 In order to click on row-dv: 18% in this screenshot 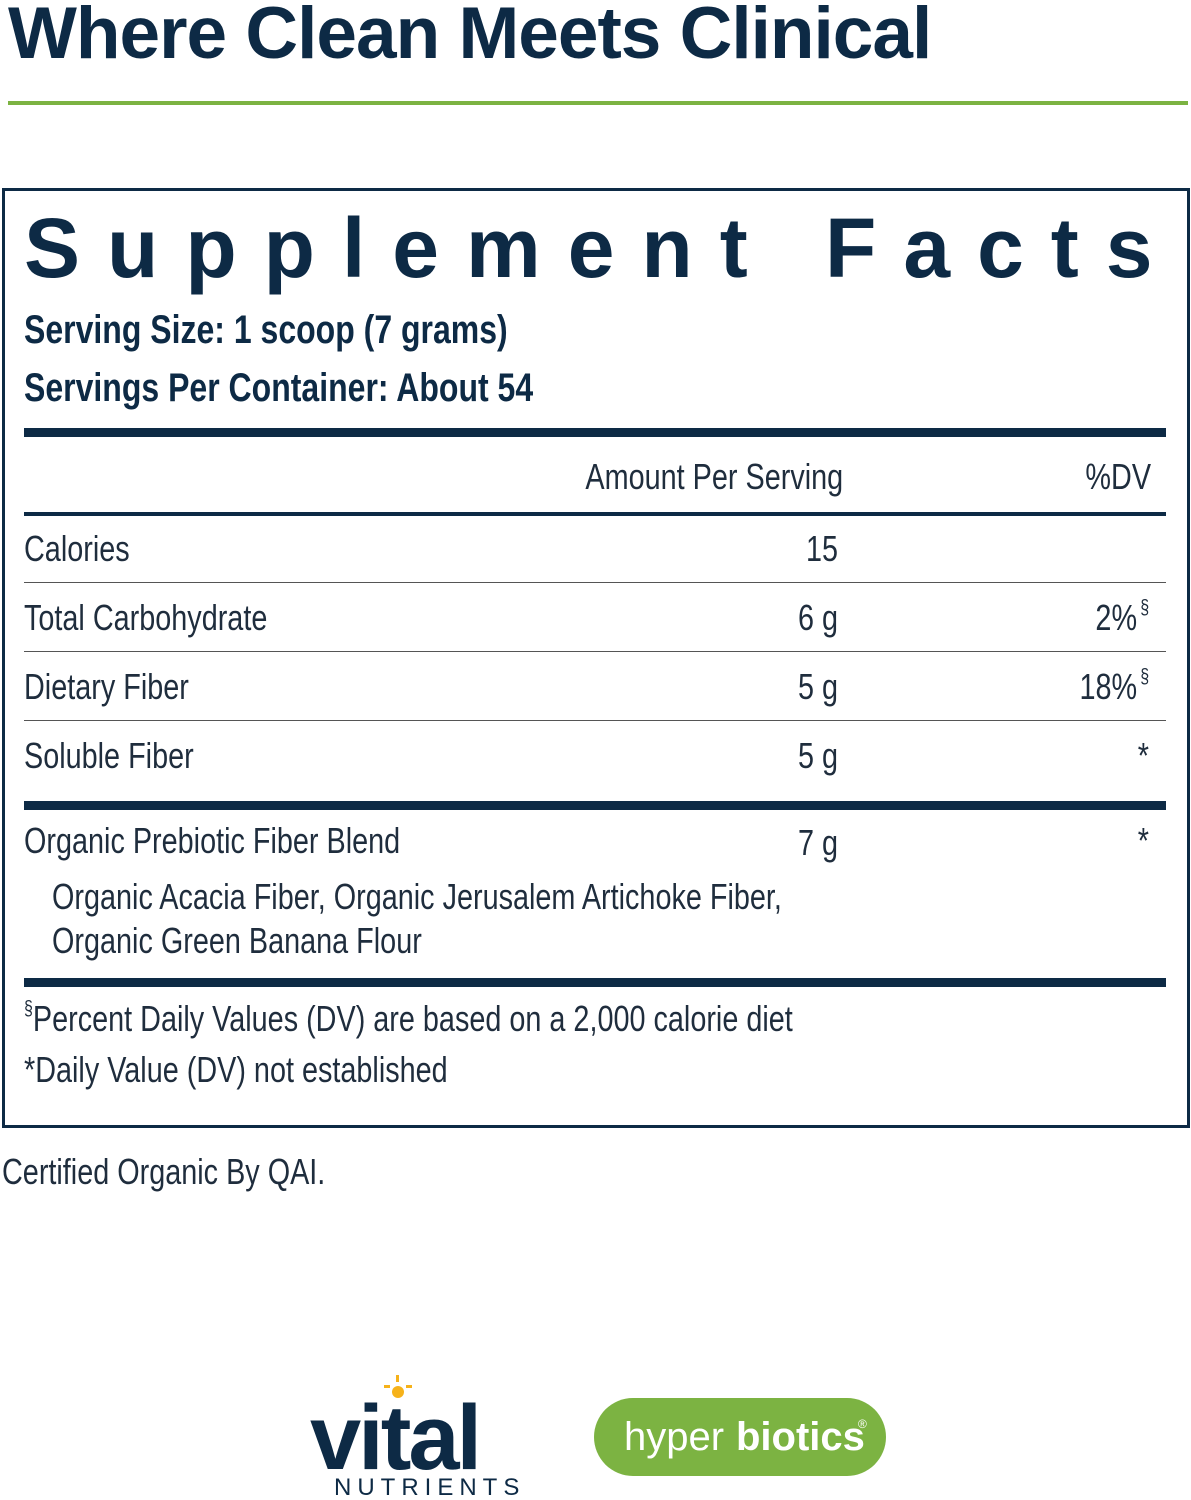, I will do `click(1108, 686)`.